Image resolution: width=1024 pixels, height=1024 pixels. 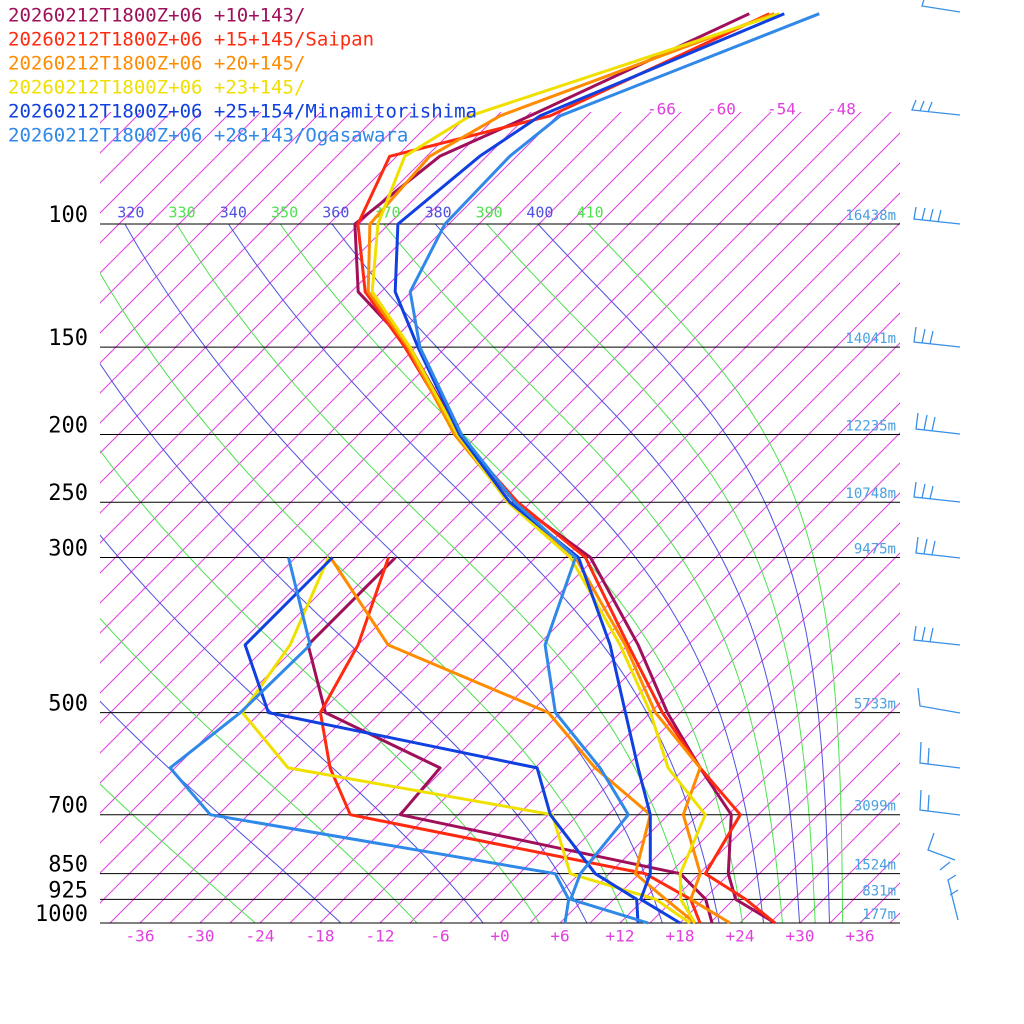 What do you see at coordinates (721, 109) in the screenshot?
I see `isotherm-label: -60` at bounding box center [721, 109].